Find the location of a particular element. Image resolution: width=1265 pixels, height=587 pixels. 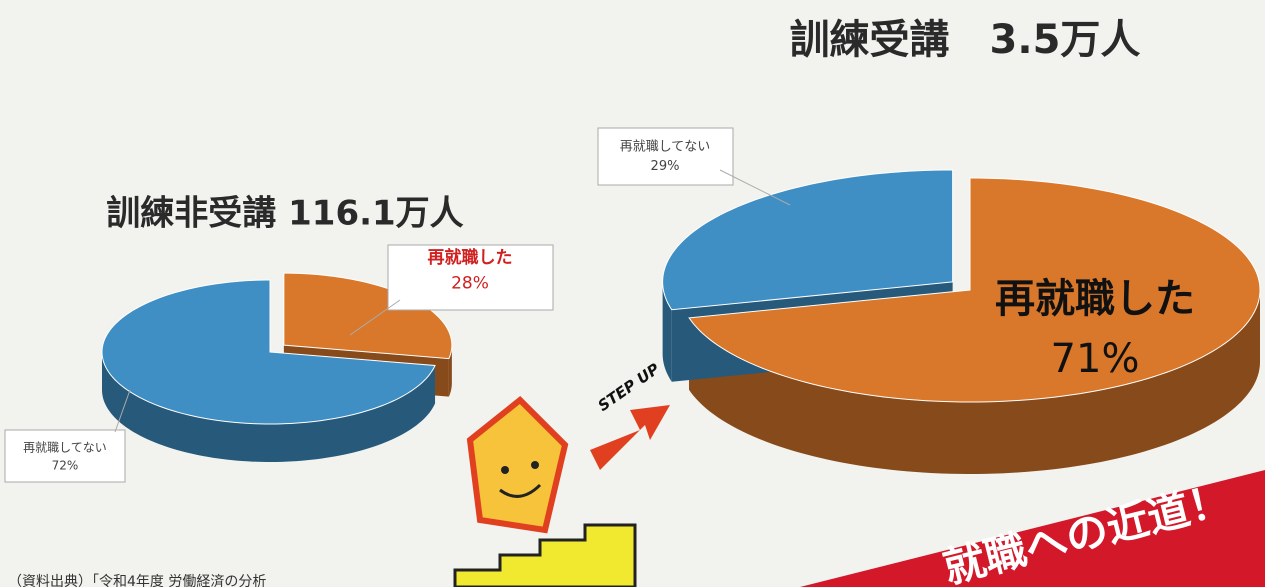

slice-value-label: 29% is located at coordinates (665, 166).